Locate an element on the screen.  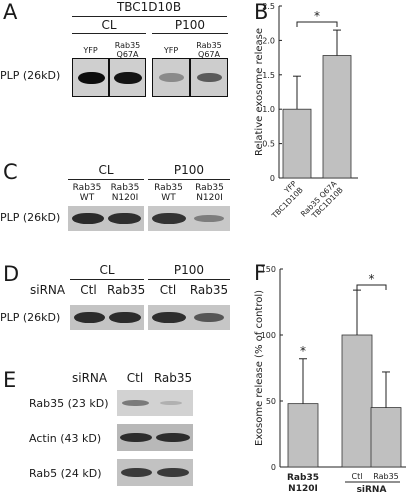
panel-c-lane-3: Rab35 WT is located at coordinates (168, 193).